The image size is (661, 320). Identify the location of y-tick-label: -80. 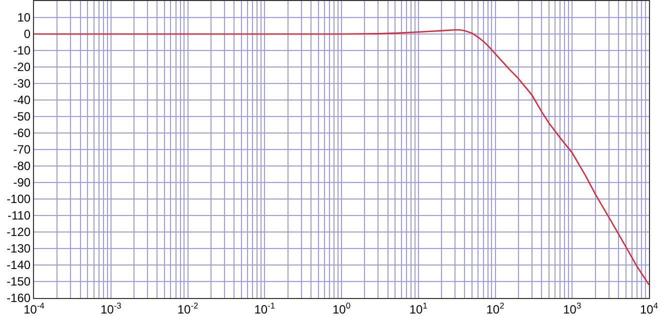
(22, 166).